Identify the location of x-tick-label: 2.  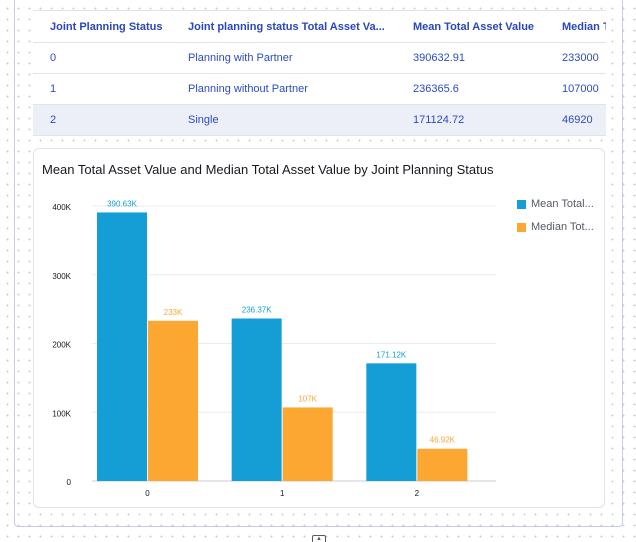
(417, 493).